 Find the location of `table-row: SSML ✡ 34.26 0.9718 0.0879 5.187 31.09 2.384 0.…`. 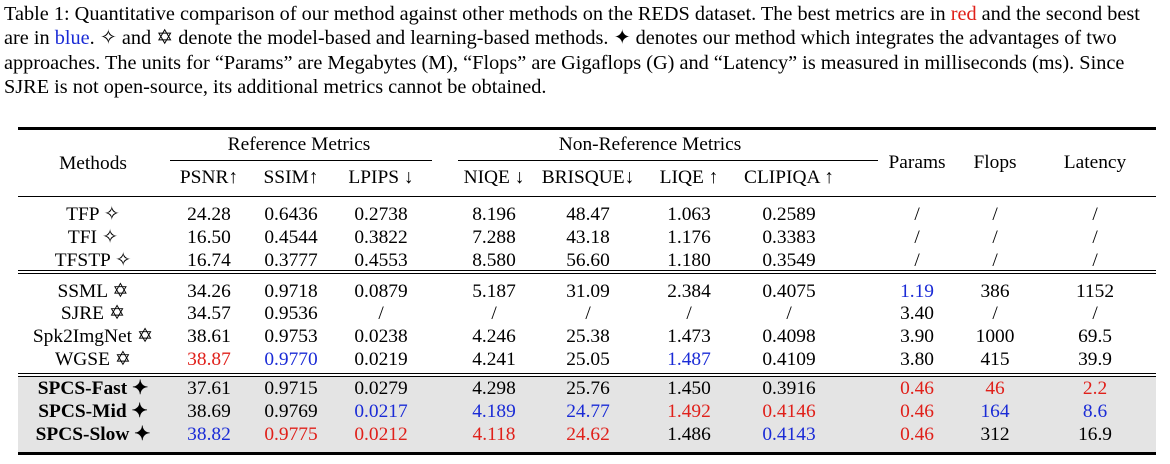

table-row: SSML ✡ 34.26 0.9718 0.0879 5.187 31.09 2.384 0.… is located at coordinates (587, 288).